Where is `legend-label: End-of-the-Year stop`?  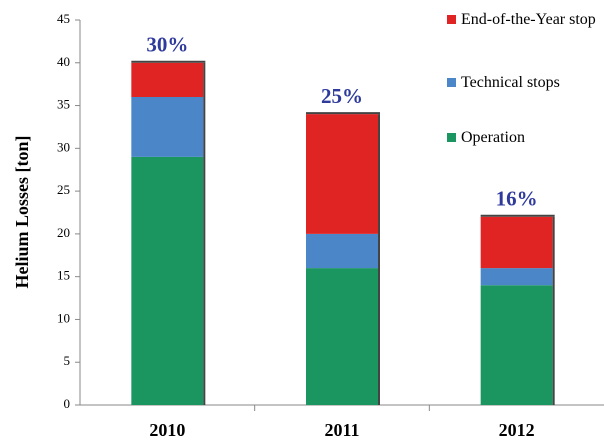
legend-label: End-of-the-Year stop is located at coordinates (528, 19).